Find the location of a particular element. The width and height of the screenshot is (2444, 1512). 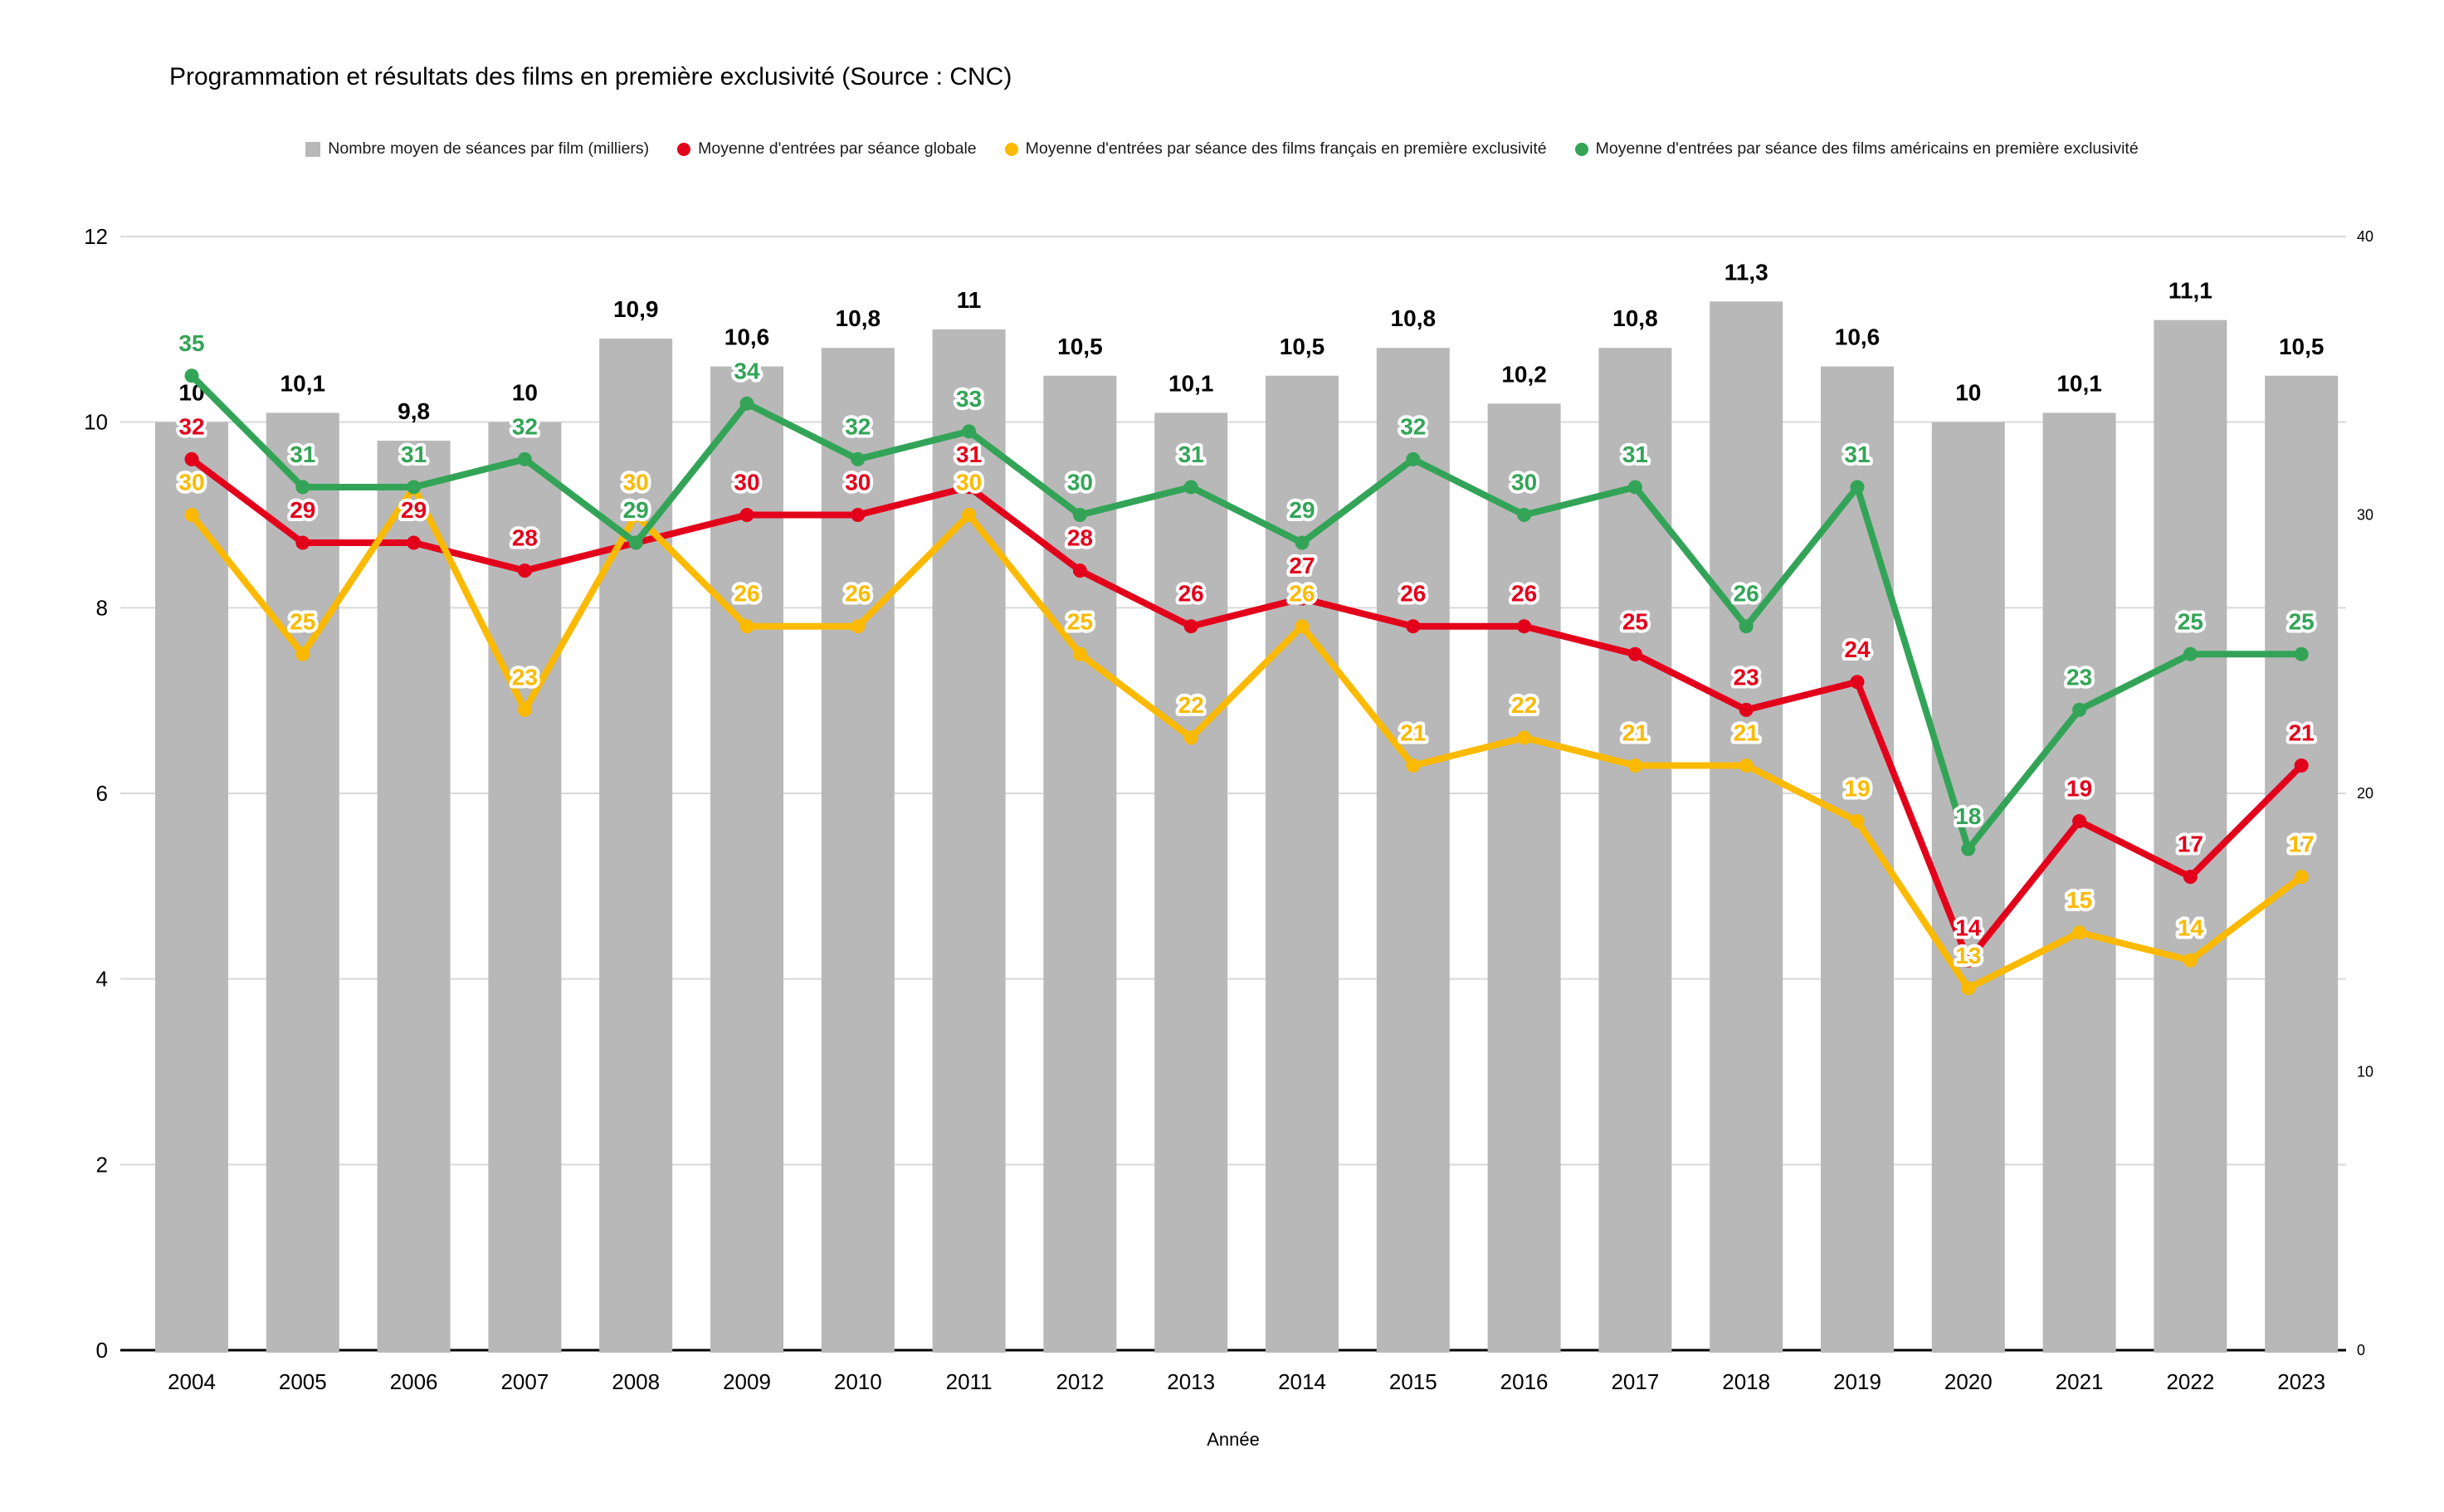

bar-2006 is located at coordinates (414, 897).